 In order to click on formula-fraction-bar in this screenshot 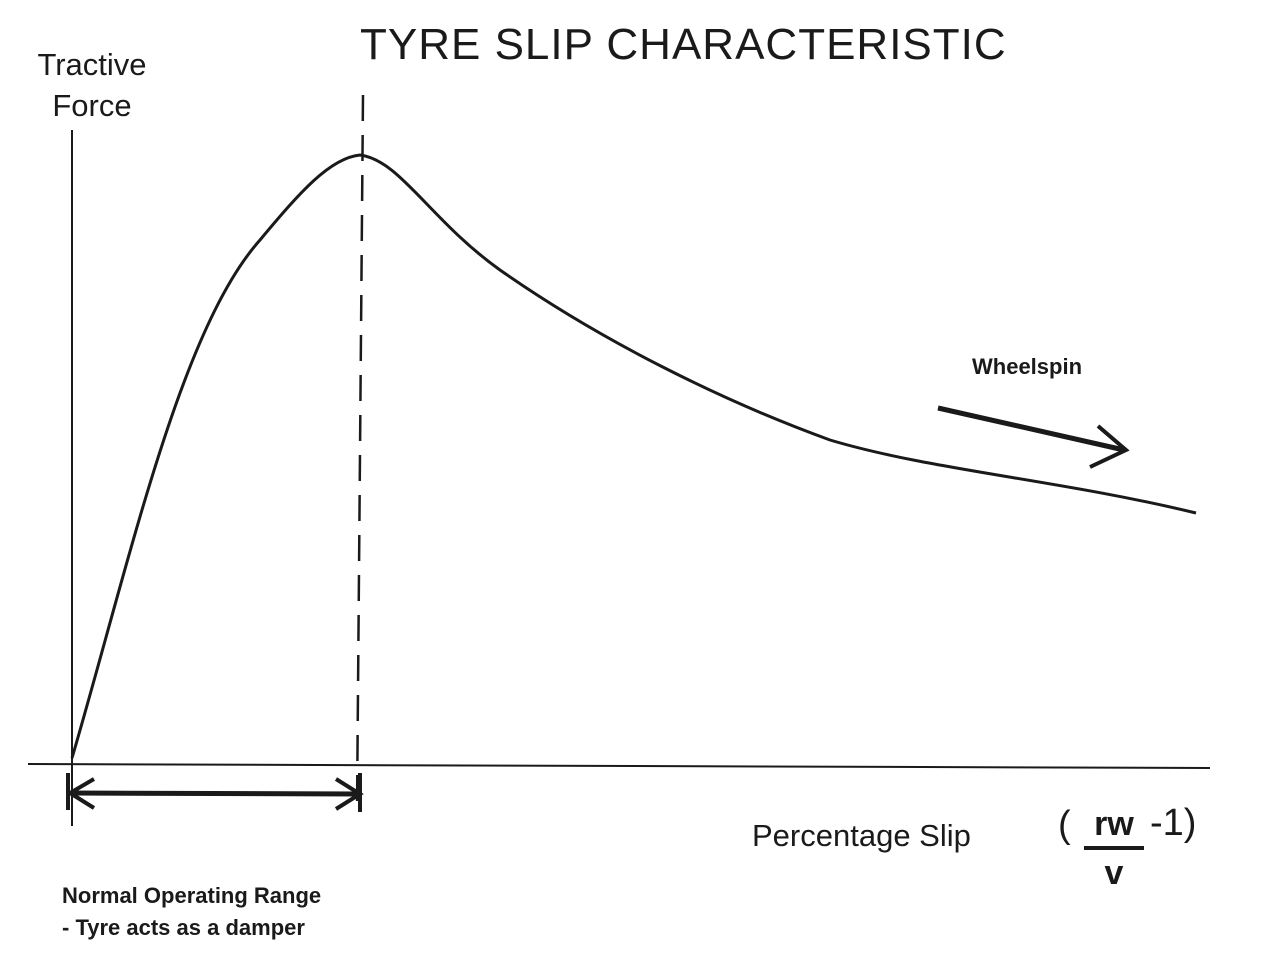, I will do `click(1114, 848)`.